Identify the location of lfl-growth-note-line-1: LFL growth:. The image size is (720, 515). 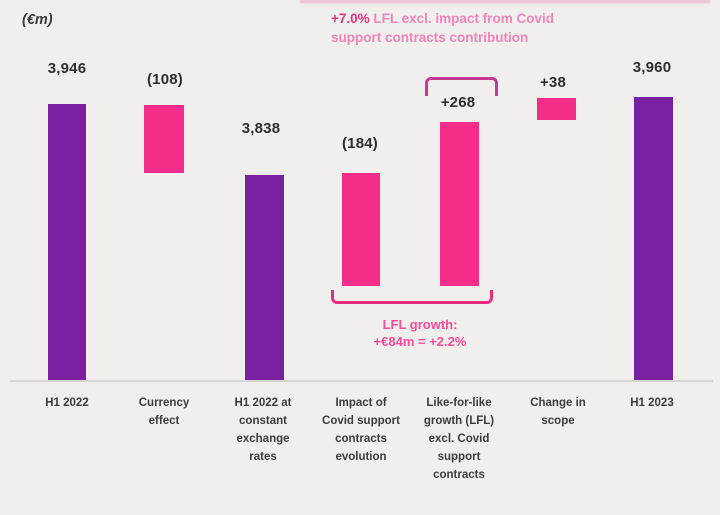
(420, 324).